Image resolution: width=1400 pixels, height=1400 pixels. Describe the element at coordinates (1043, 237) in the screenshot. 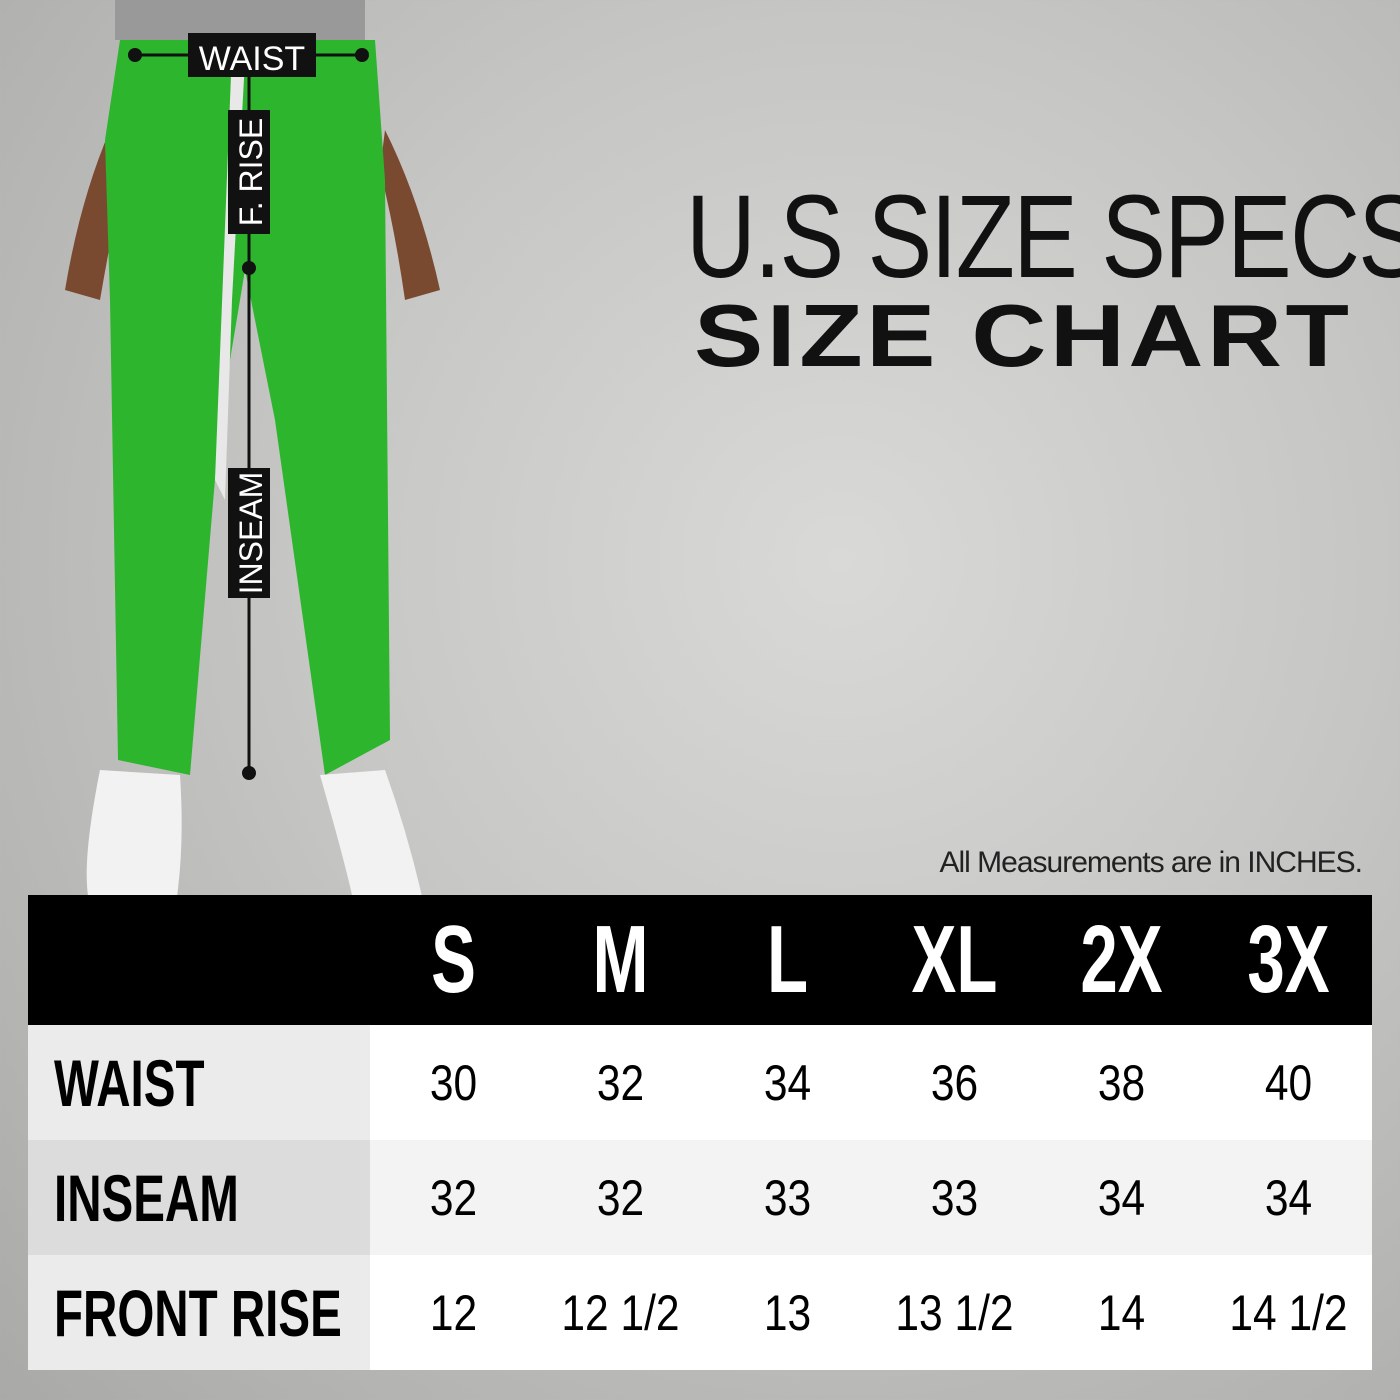

I see `title-us-size-specs: U.S SIZE SPECS` at that location.